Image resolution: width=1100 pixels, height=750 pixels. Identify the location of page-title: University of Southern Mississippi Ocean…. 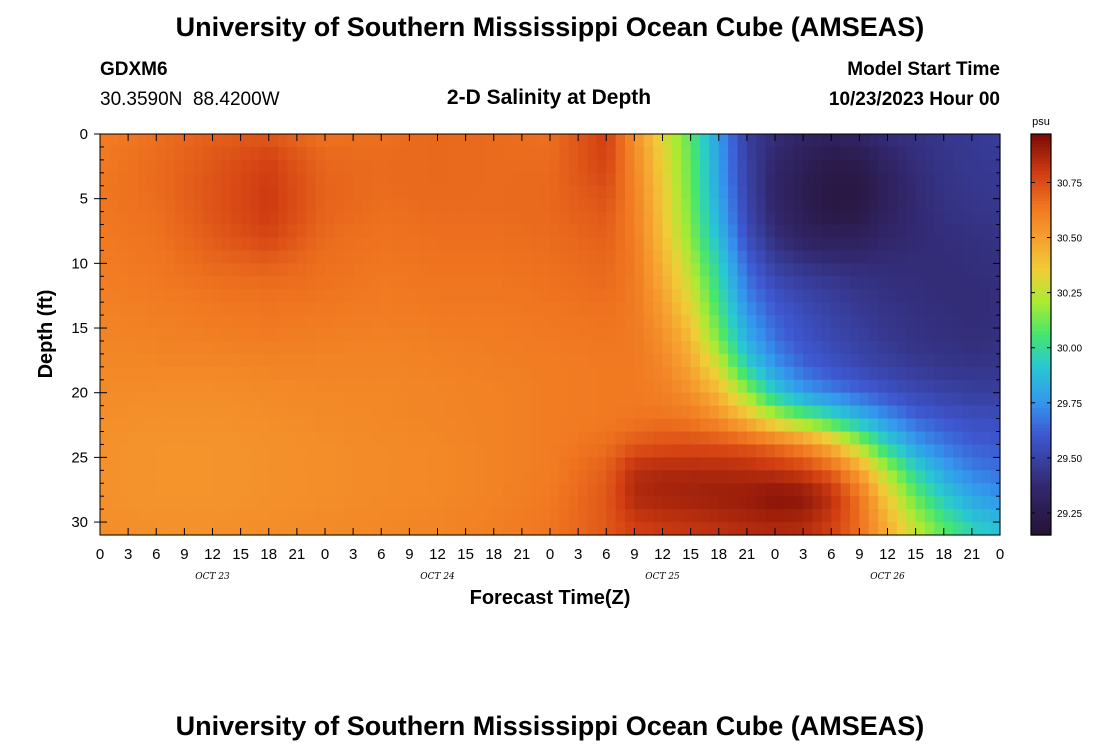
(550, 27).